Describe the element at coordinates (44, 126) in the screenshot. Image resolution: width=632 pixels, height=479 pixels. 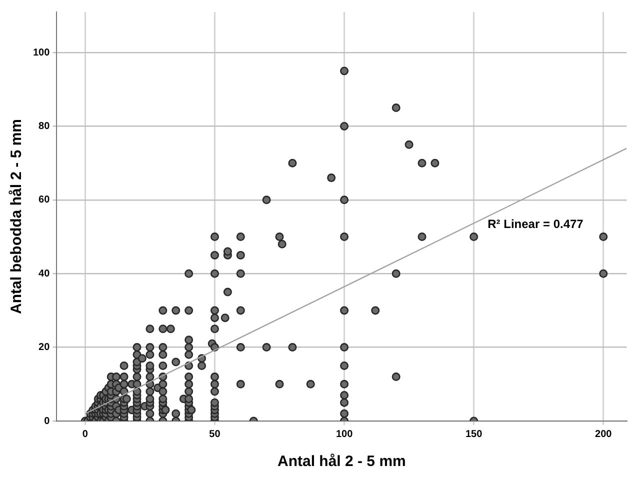
I see `y-tick-label: 80` at that location.